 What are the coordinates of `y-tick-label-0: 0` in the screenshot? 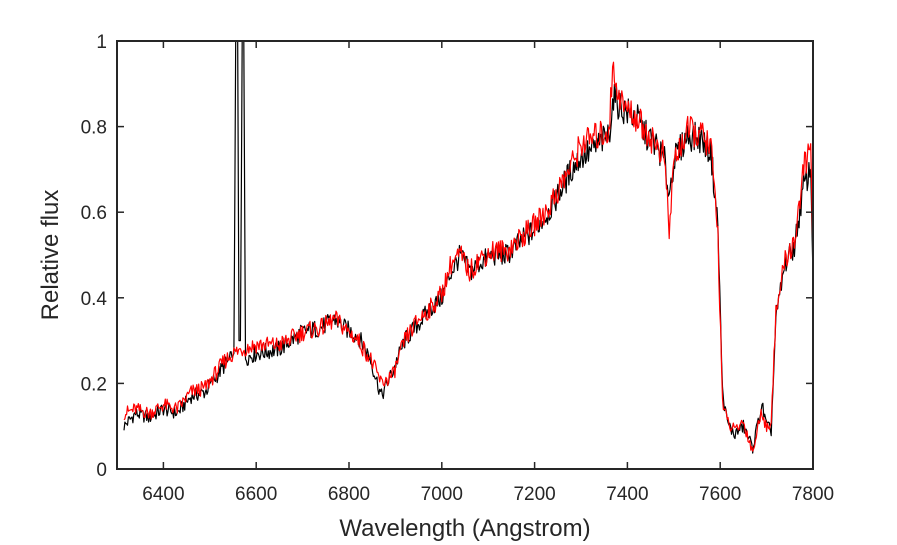 It's located at (101, 470).